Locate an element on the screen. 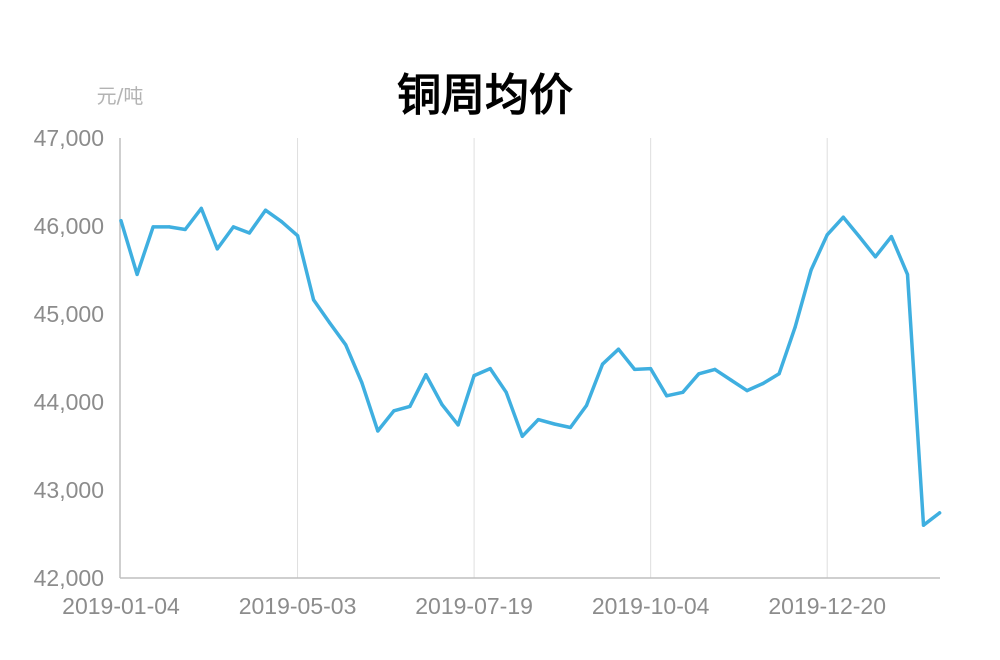  y-tick-label: 42,000 is located at coordinates (69, 578).